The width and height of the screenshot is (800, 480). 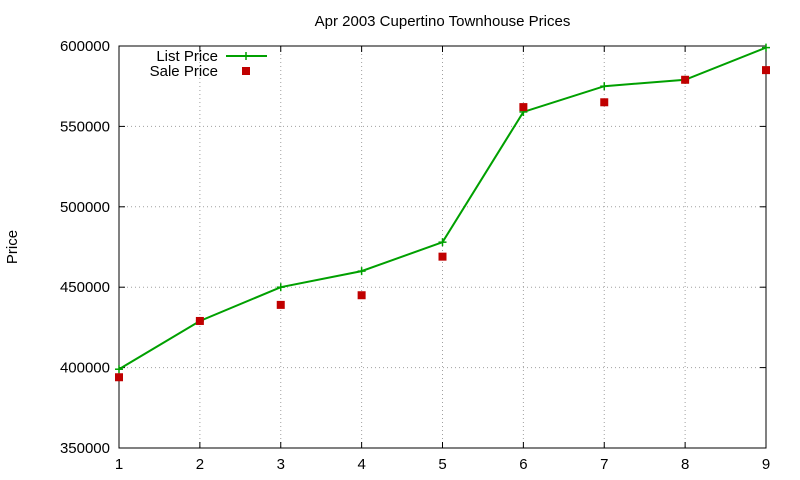 What do you see at coordinates (766, 464) in the screenshot?
I see `x-tick-label: 9` at bounding box center [766, 464].